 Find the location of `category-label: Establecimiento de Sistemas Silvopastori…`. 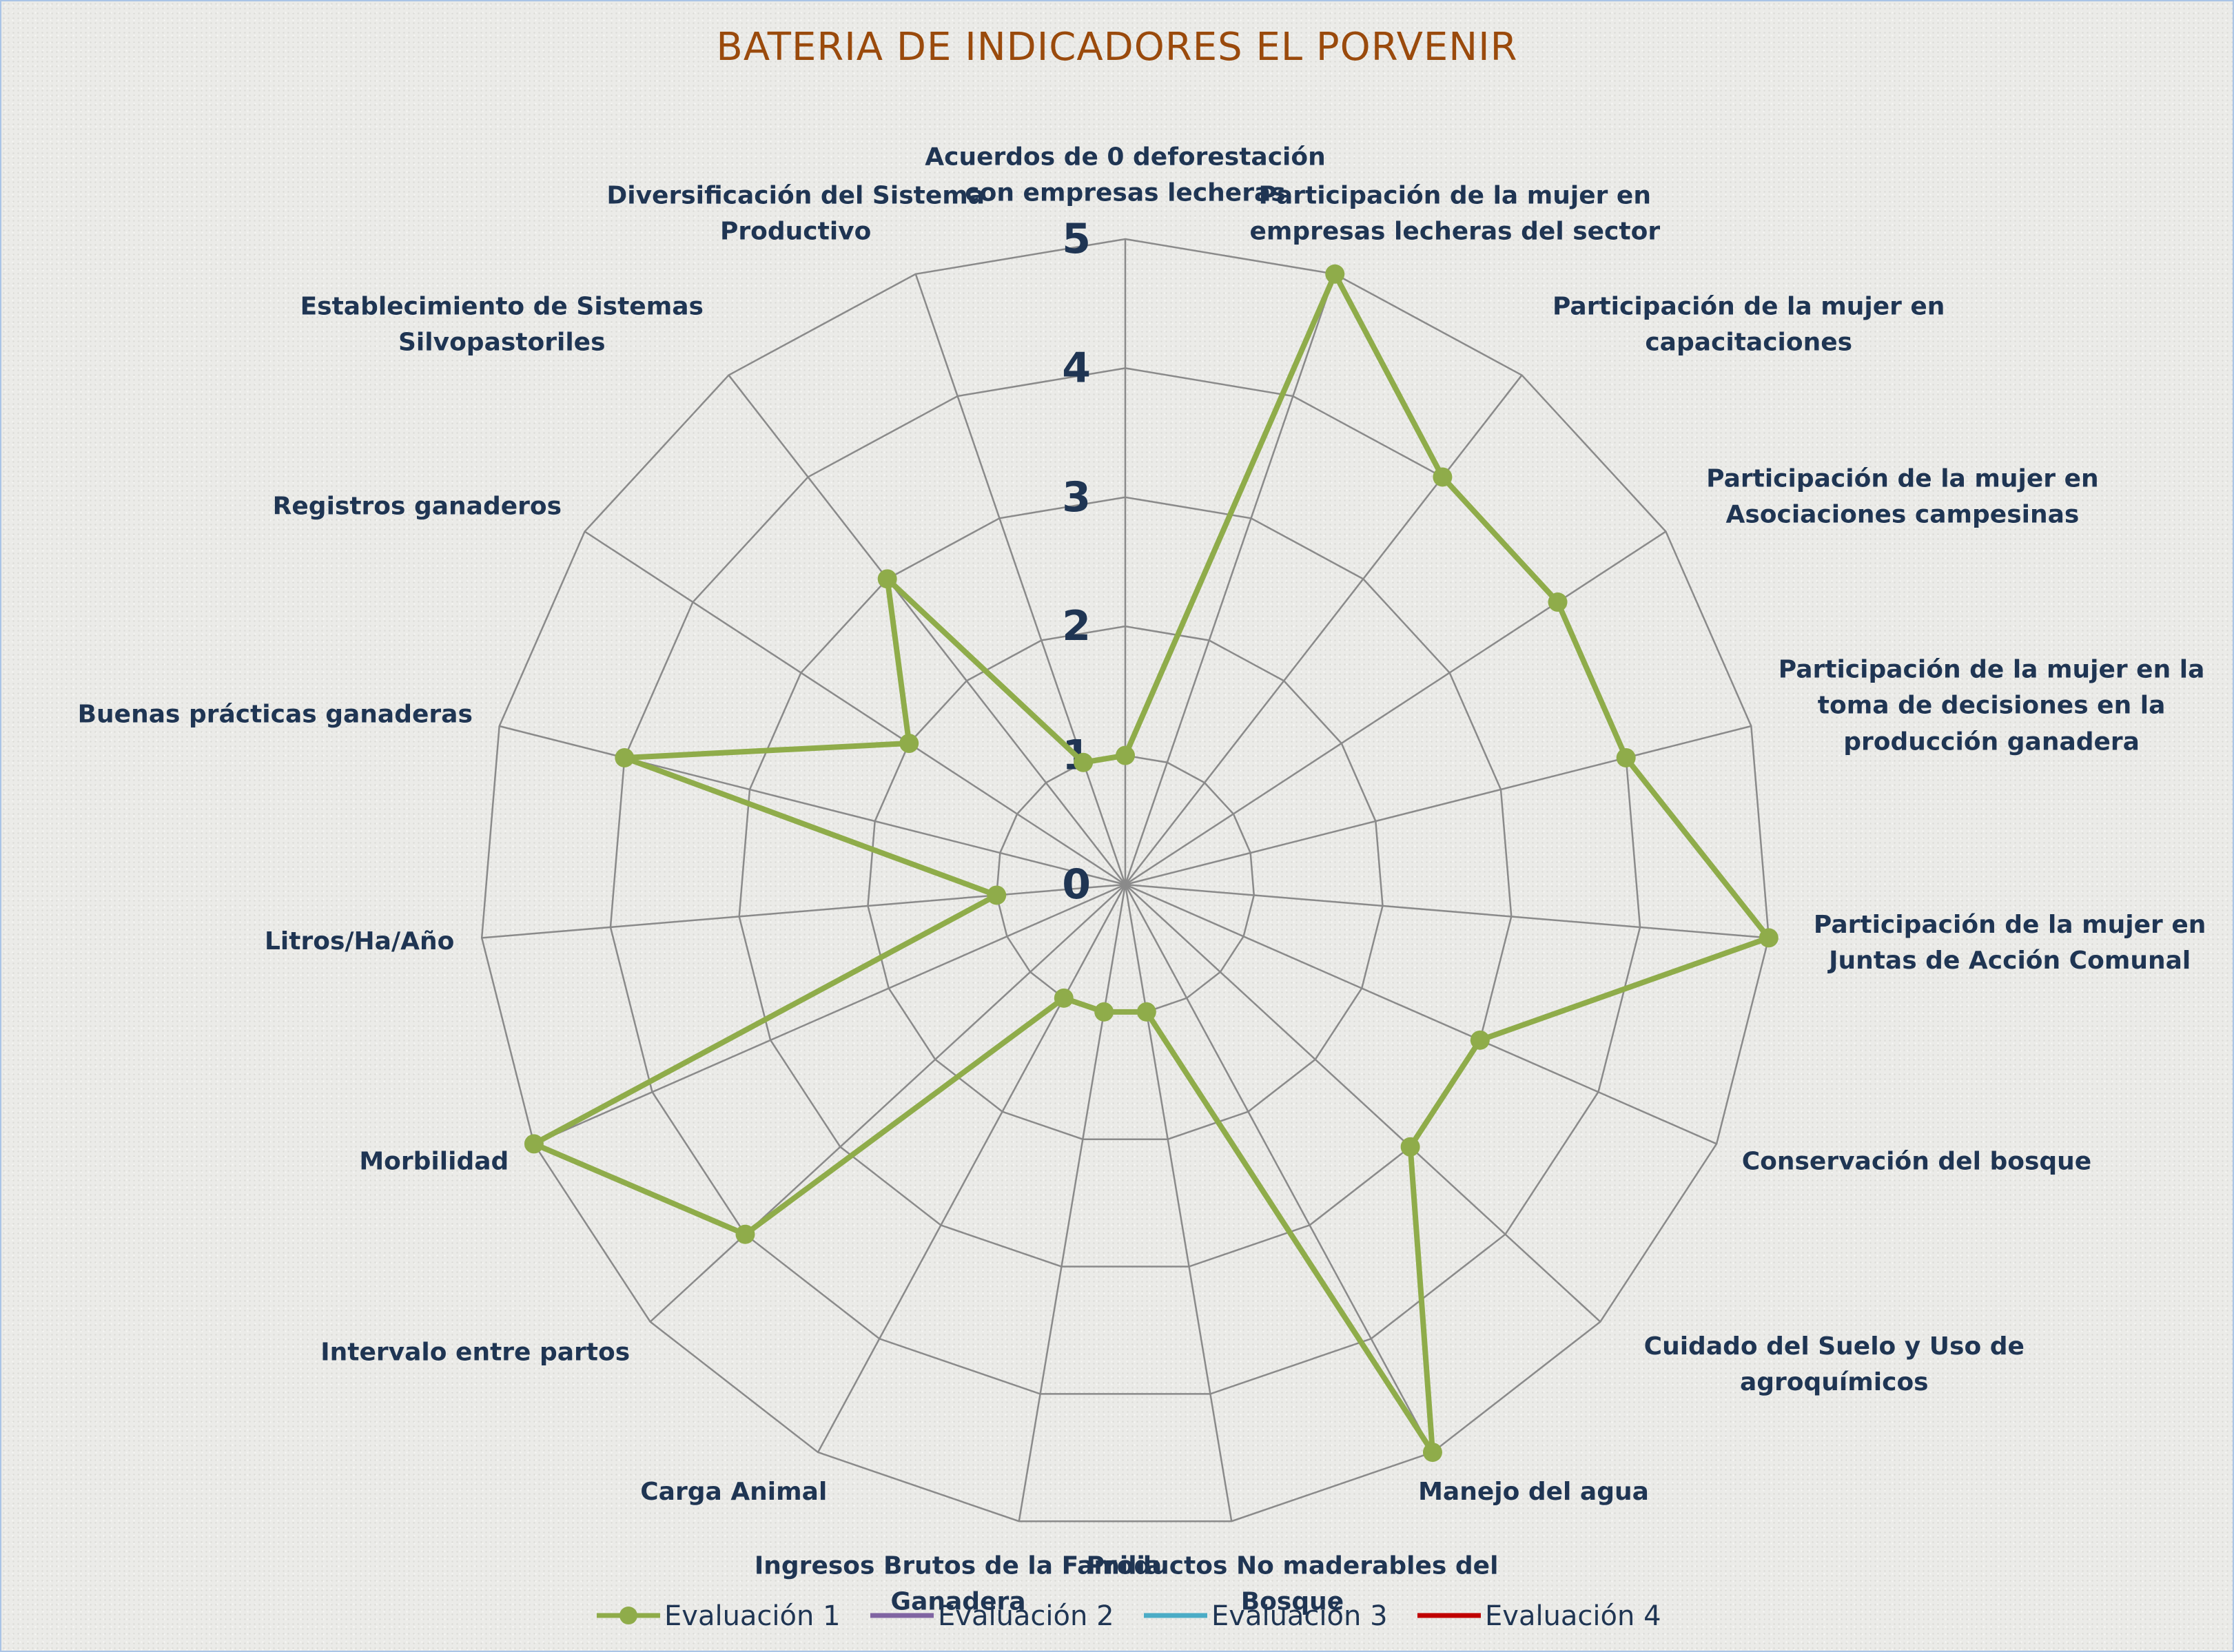

category-label: Establecimiento de Sistemas Silvopastori… is located at coordinates (502, 324).